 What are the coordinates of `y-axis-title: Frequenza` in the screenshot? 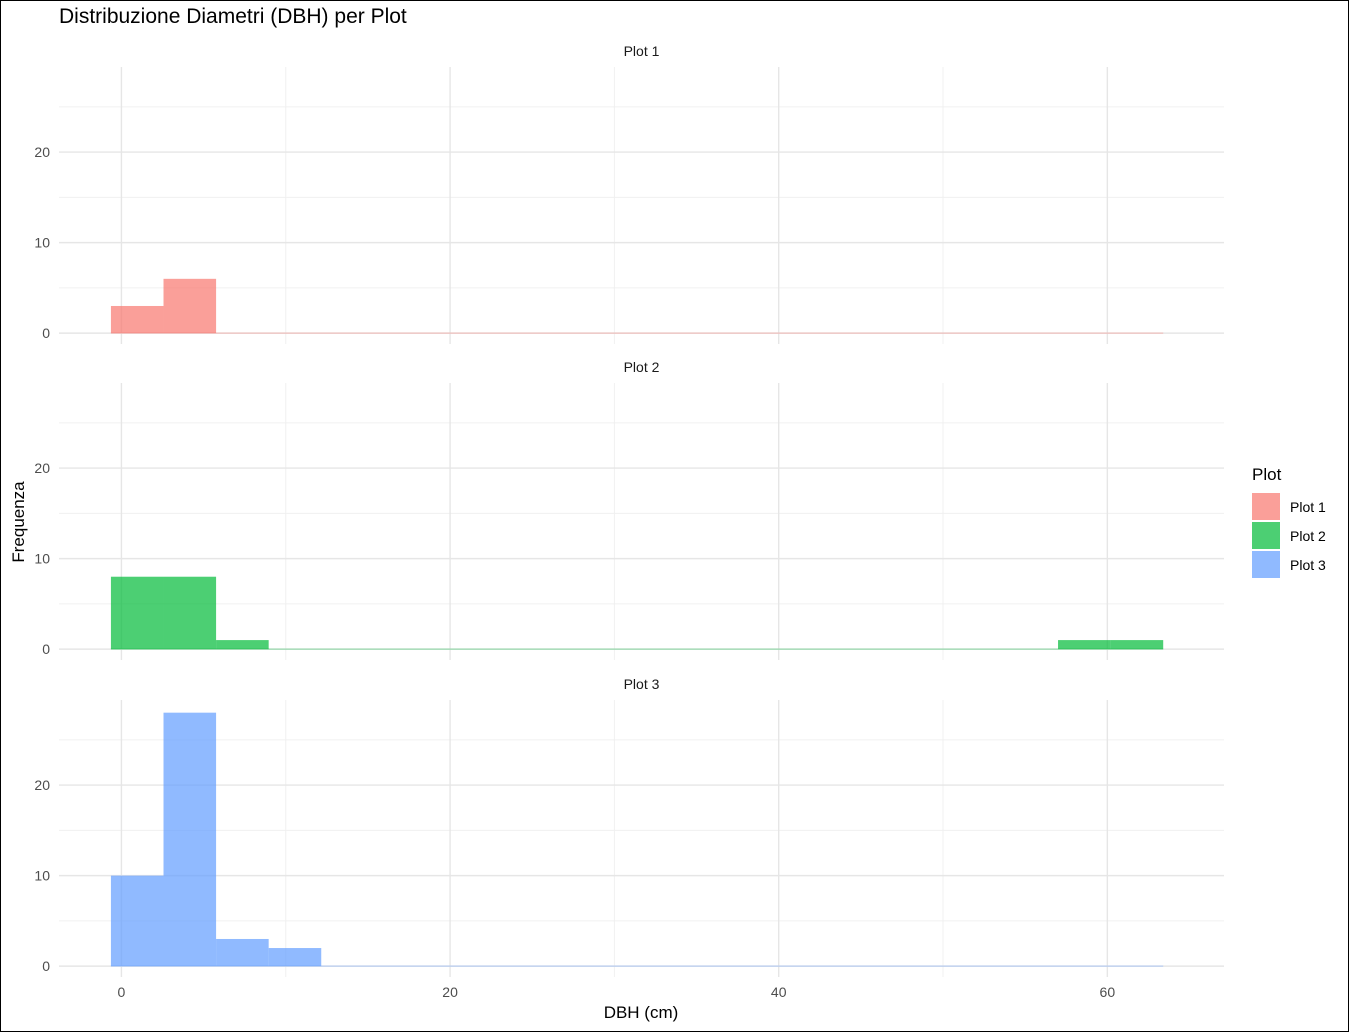 It's located at (18, 522).